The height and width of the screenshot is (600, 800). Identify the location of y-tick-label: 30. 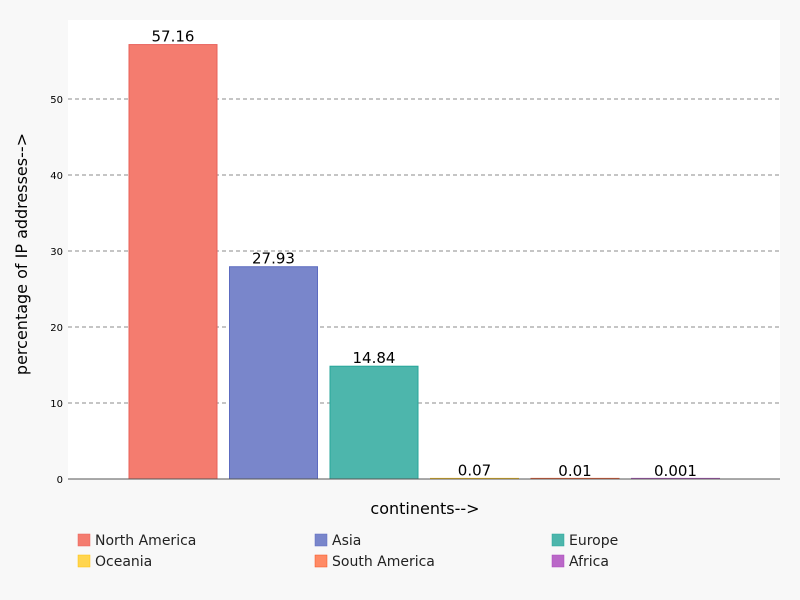
(56, 252).